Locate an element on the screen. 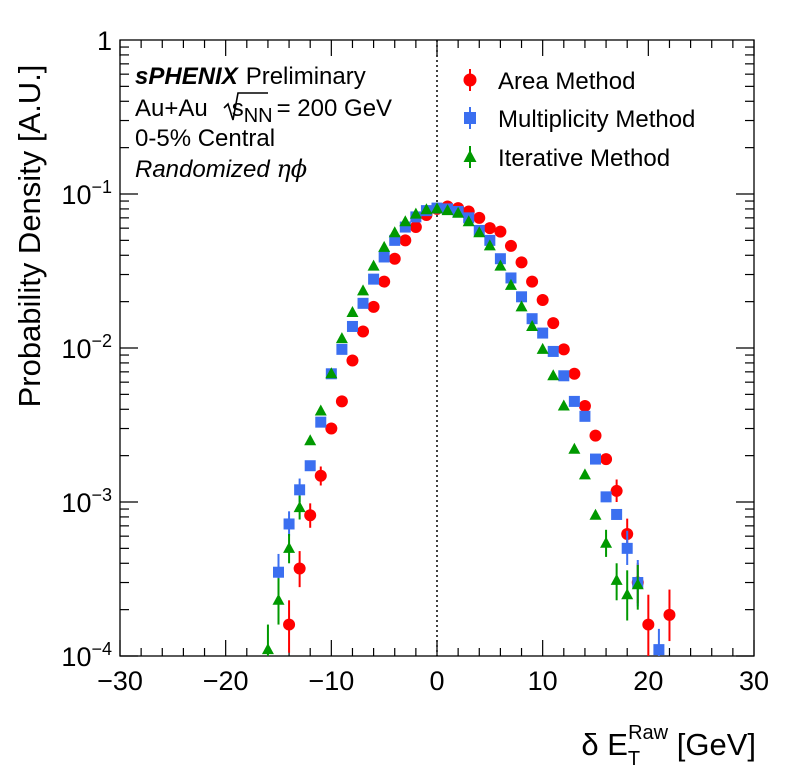  x-tick-label: −20 is located at coordinates (226, 681).